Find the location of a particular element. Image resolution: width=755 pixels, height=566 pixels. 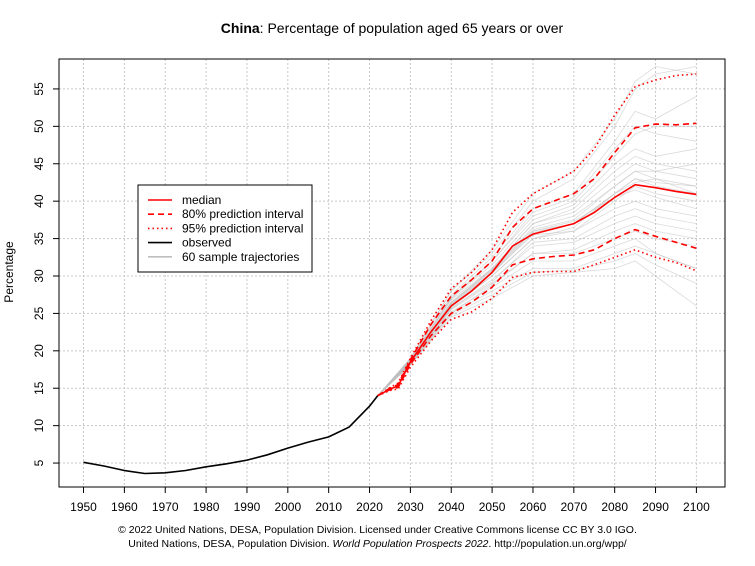

x-tick-label: 2060 is located at coordinates (533, 507).